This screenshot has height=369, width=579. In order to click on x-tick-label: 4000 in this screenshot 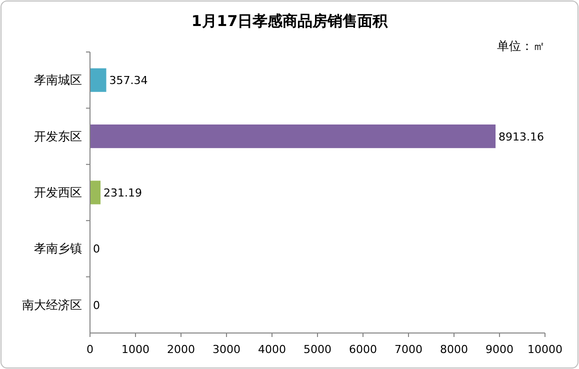, I will do `click(272, 349)`.